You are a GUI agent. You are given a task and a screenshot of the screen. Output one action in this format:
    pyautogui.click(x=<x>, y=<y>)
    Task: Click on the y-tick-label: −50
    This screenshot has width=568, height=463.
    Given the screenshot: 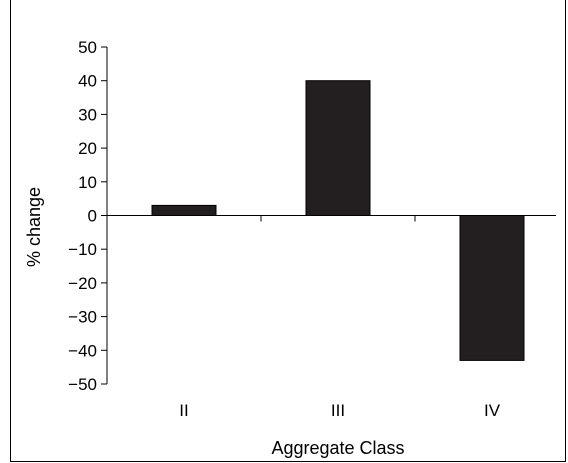 What is the action you would take?
    pyautogui.click(x=82, y=384)
    